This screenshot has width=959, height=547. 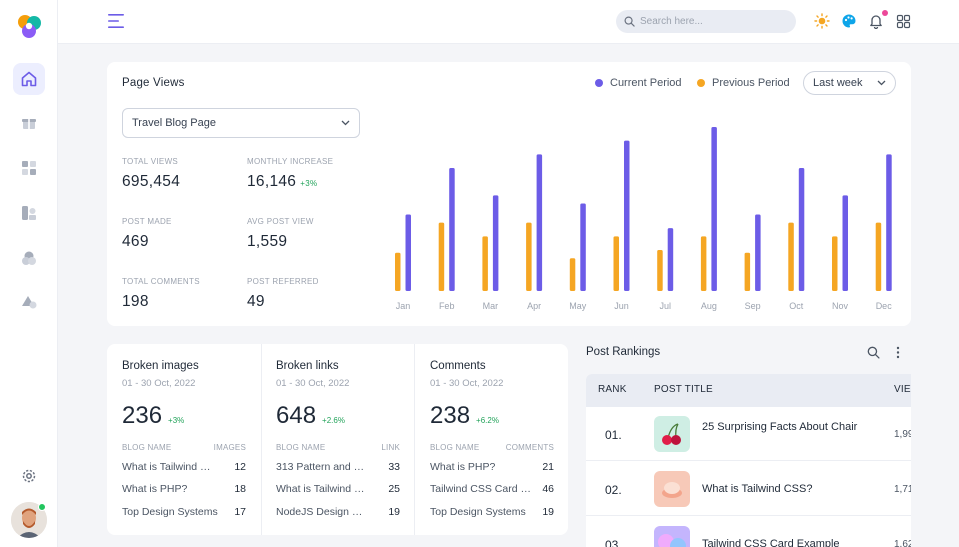 What do you see at coordinates (885, 13) in the screenshot?
I see `notification-badge` at bounding box center [885, 13].